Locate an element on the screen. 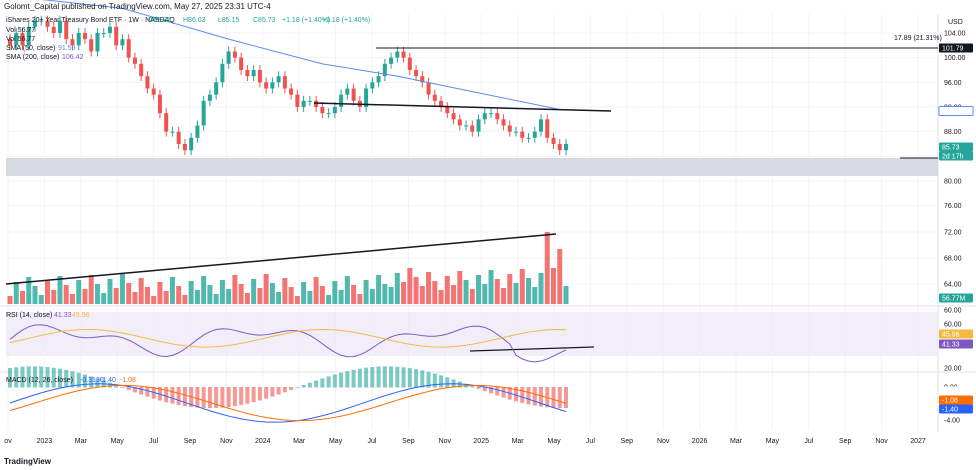 The width and height of the screenshot is (976, 470). rsi-line is located at coordinates (288, 343).